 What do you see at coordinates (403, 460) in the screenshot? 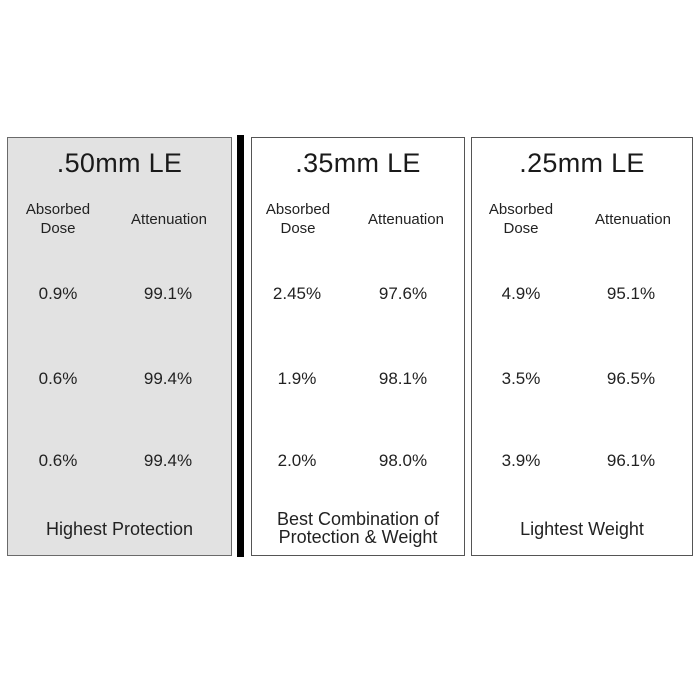
I see `attenuation-value: 98.0%` at bounding box center [403, 460].